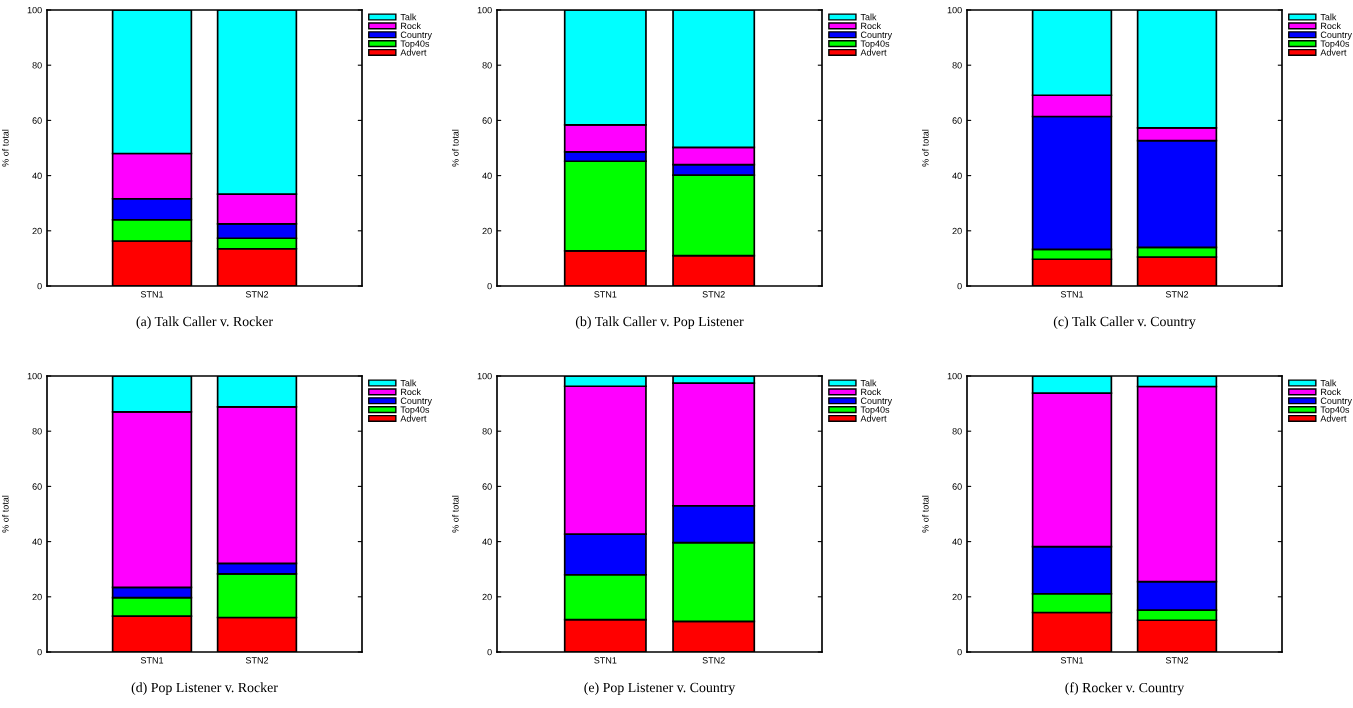  I want to click on text: (d) Pop Listener v. Rocker, so click(204, 688).